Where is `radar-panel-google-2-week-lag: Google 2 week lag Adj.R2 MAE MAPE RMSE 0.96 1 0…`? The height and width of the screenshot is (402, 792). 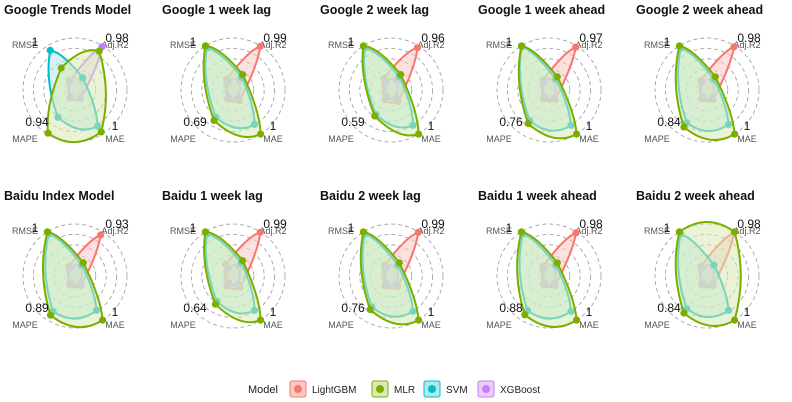
radar-panel-google-2-week-lag: Google 2 week lag Adj.R2 MAE MAPE RMSE 0.96 1 0… is located at coordinates (382, 73).